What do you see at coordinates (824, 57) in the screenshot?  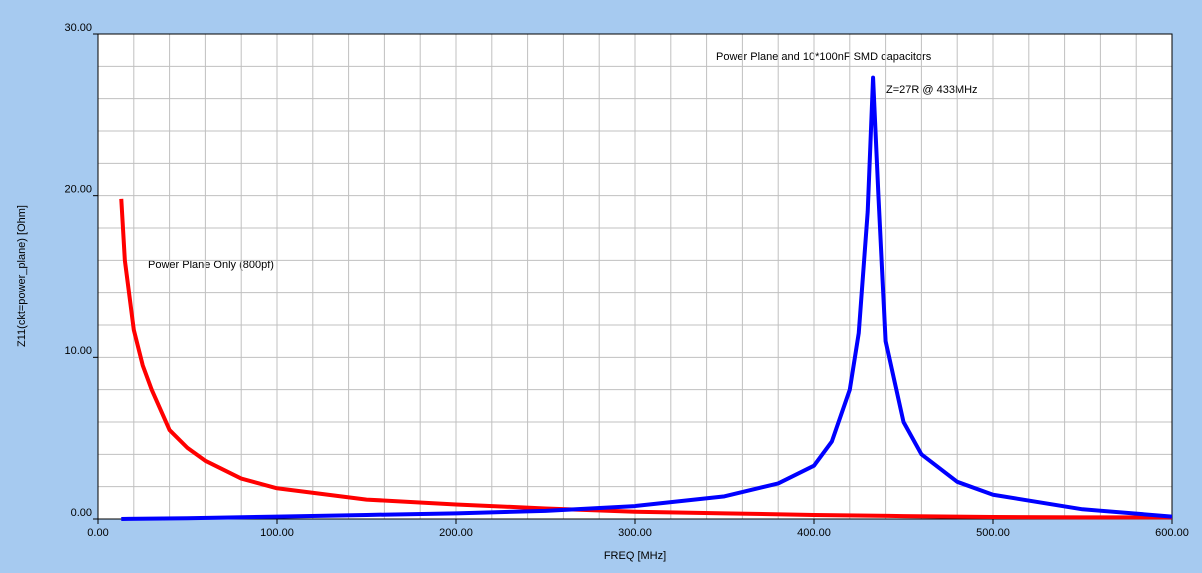 I see `annotation: Power Plane and 10*100nF SMD capacitors` at bounding box center [824, 57].